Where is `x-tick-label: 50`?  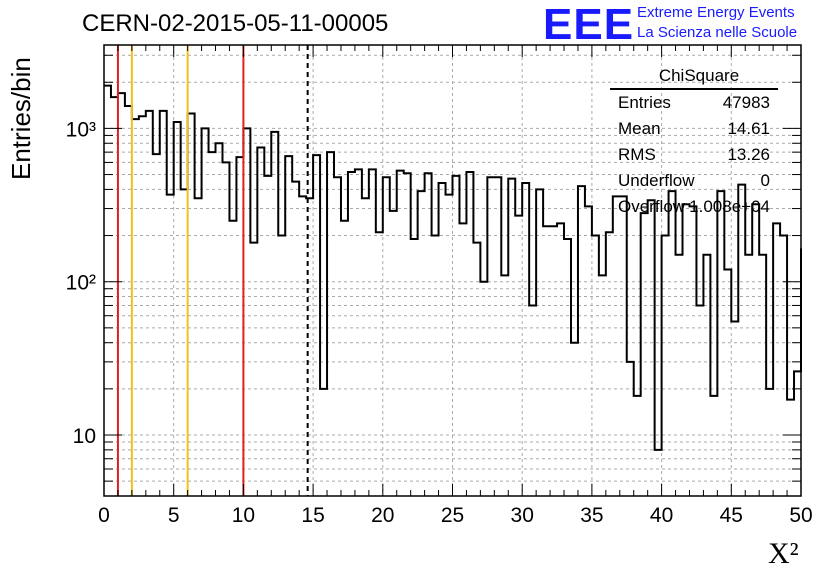 x-tick-label: 50 is located at coordinates (800, 515).